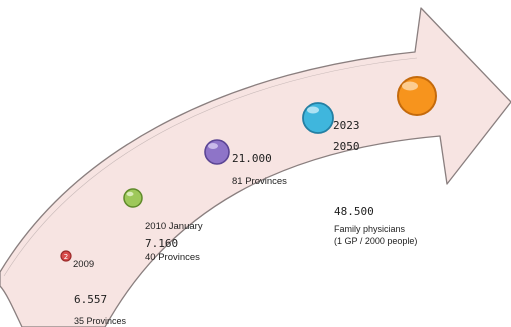 This screenshot has height=327, width=511. I want to click on milestone-provinces-2009: 35 Provinces, so click(100, 321).